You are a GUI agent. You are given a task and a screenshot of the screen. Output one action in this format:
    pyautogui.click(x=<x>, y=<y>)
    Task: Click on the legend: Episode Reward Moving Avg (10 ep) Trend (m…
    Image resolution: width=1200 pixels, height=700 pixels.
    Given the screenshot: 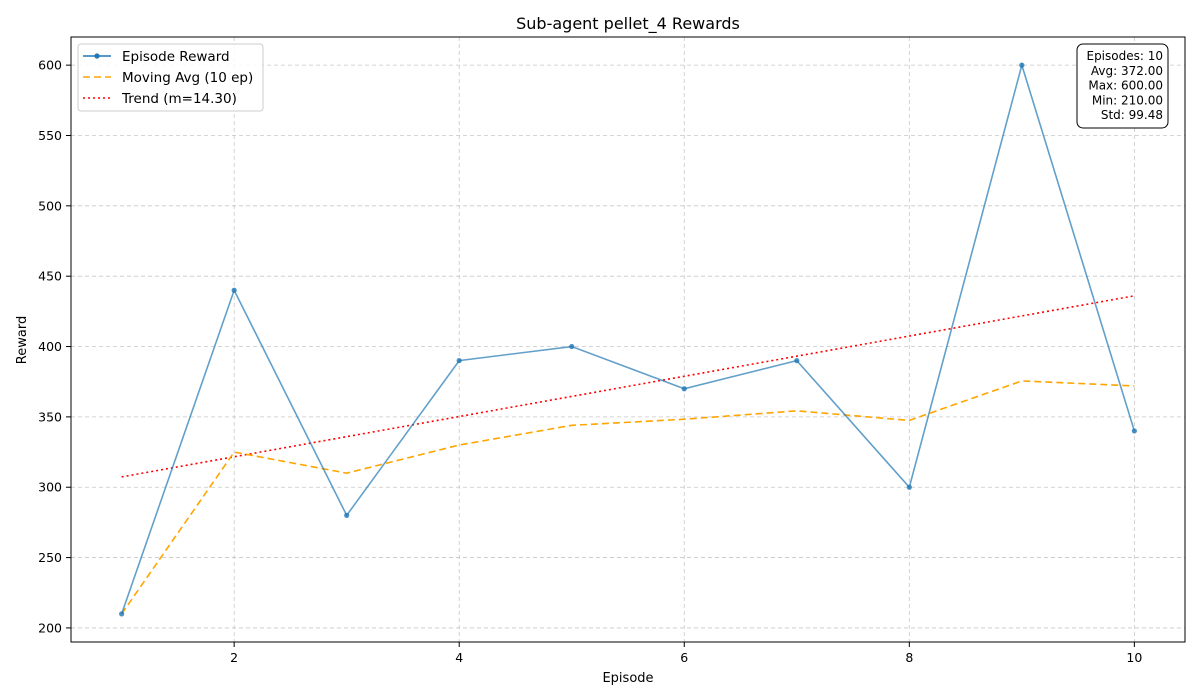 What is the action you would take?
    pyautogui.click(x=170, y=77)
    